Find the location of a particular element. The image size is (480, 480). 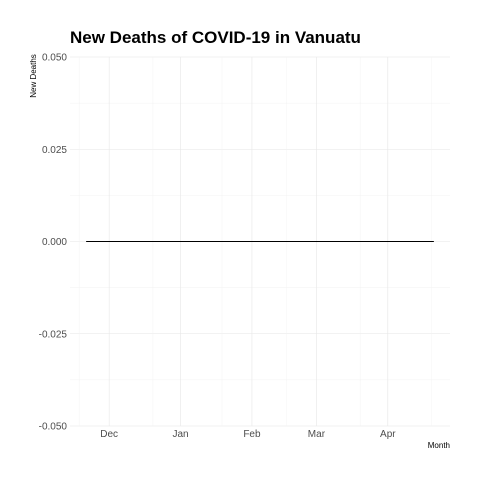

x-tick-label: Feb is located at coordinates (252, 434).